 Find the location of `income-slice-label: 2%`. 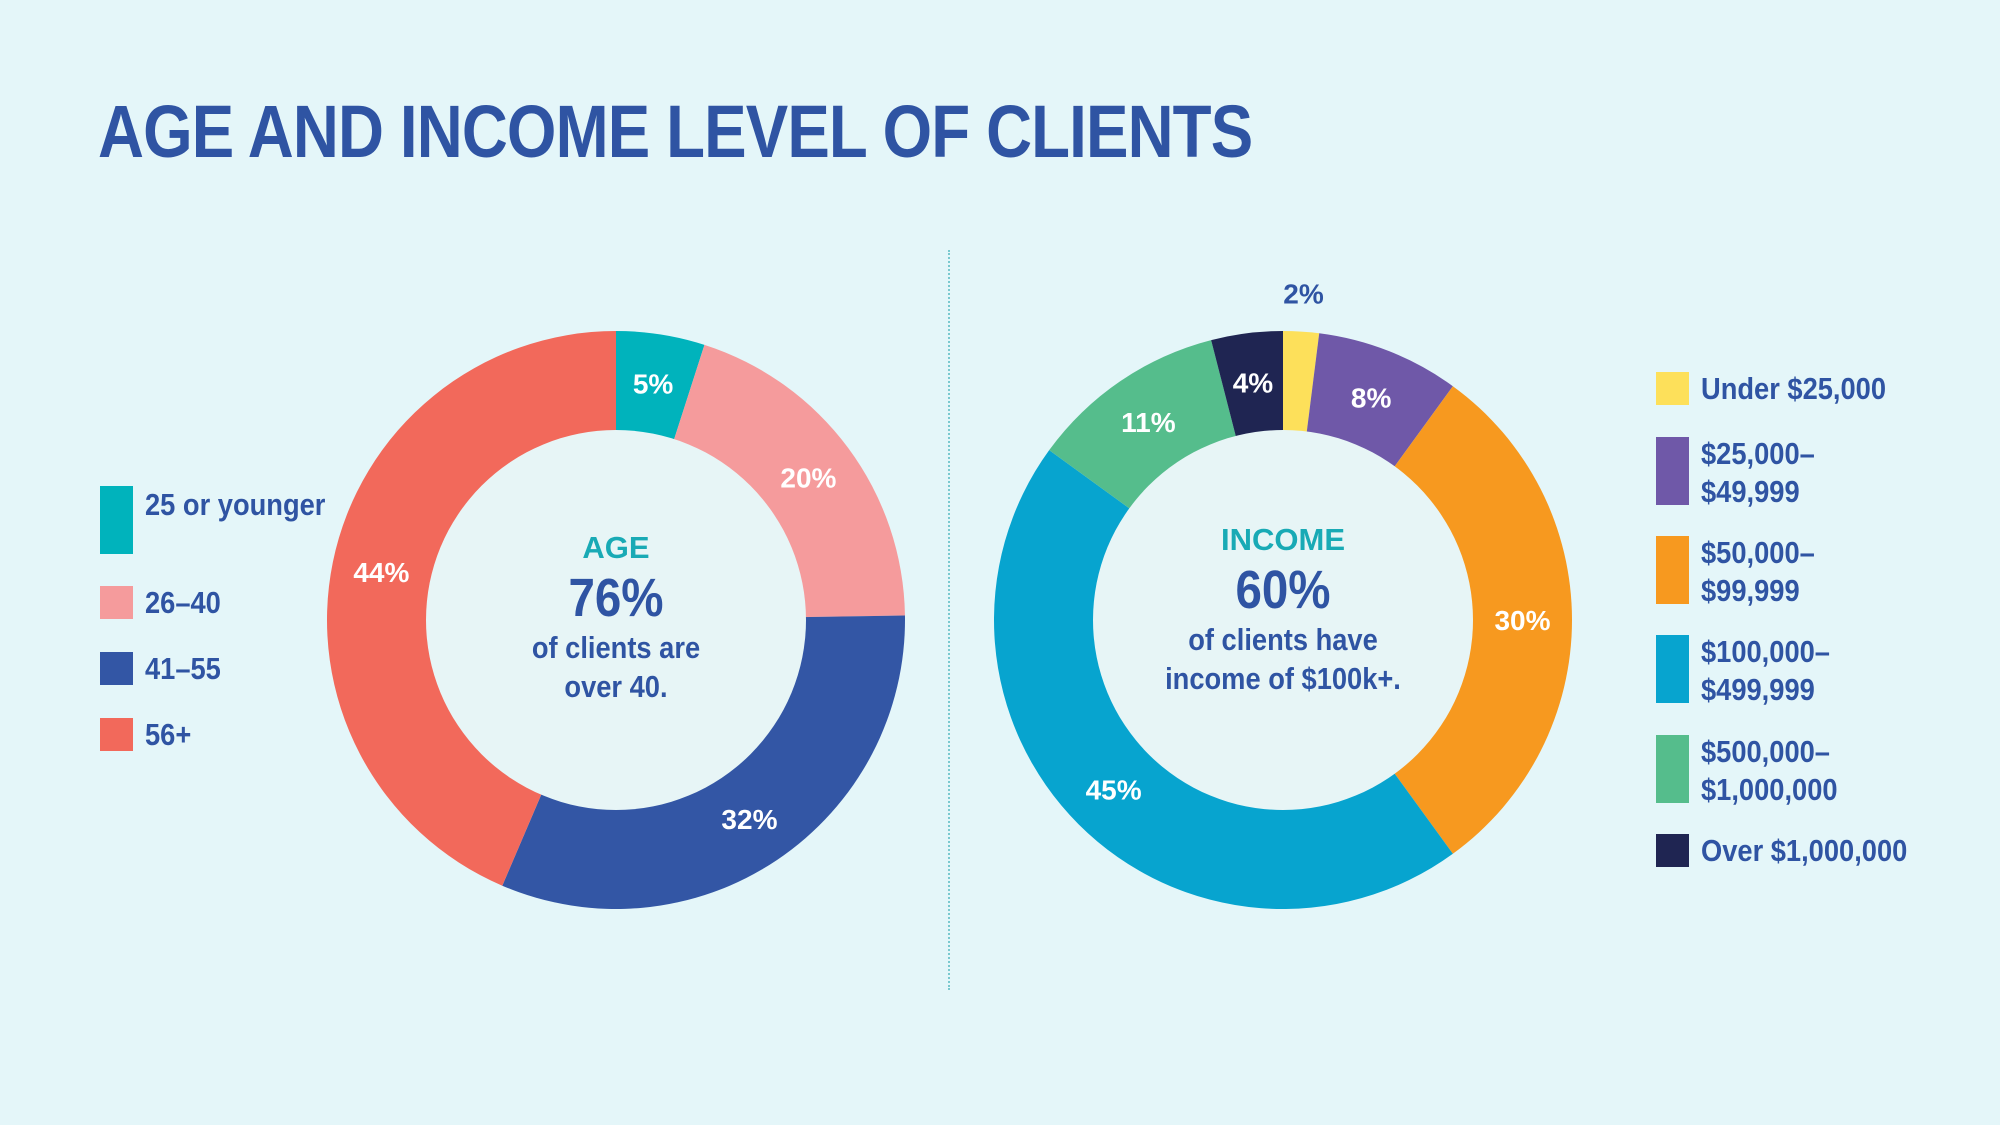

income-slice-label: 2% is located at coordinates (1303, 294).